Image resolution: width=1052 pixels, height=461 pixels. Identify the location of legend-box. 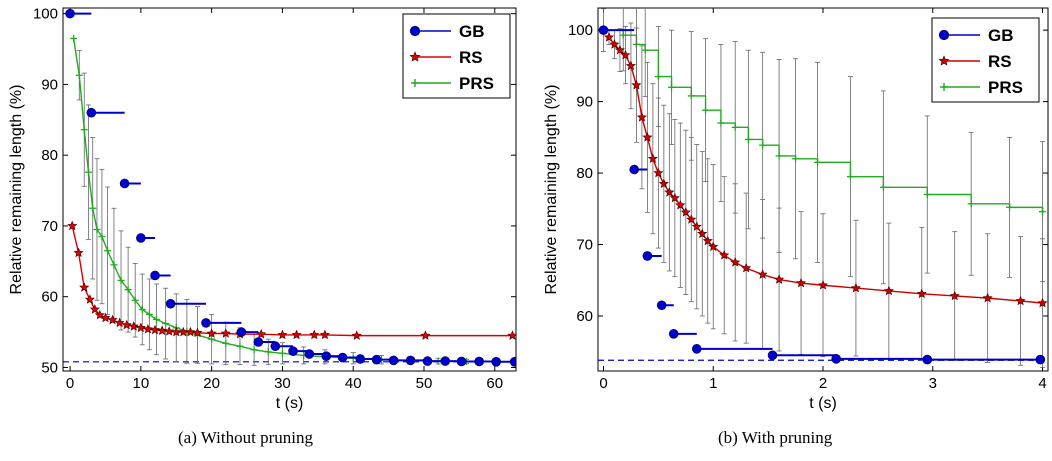
(985, 60).